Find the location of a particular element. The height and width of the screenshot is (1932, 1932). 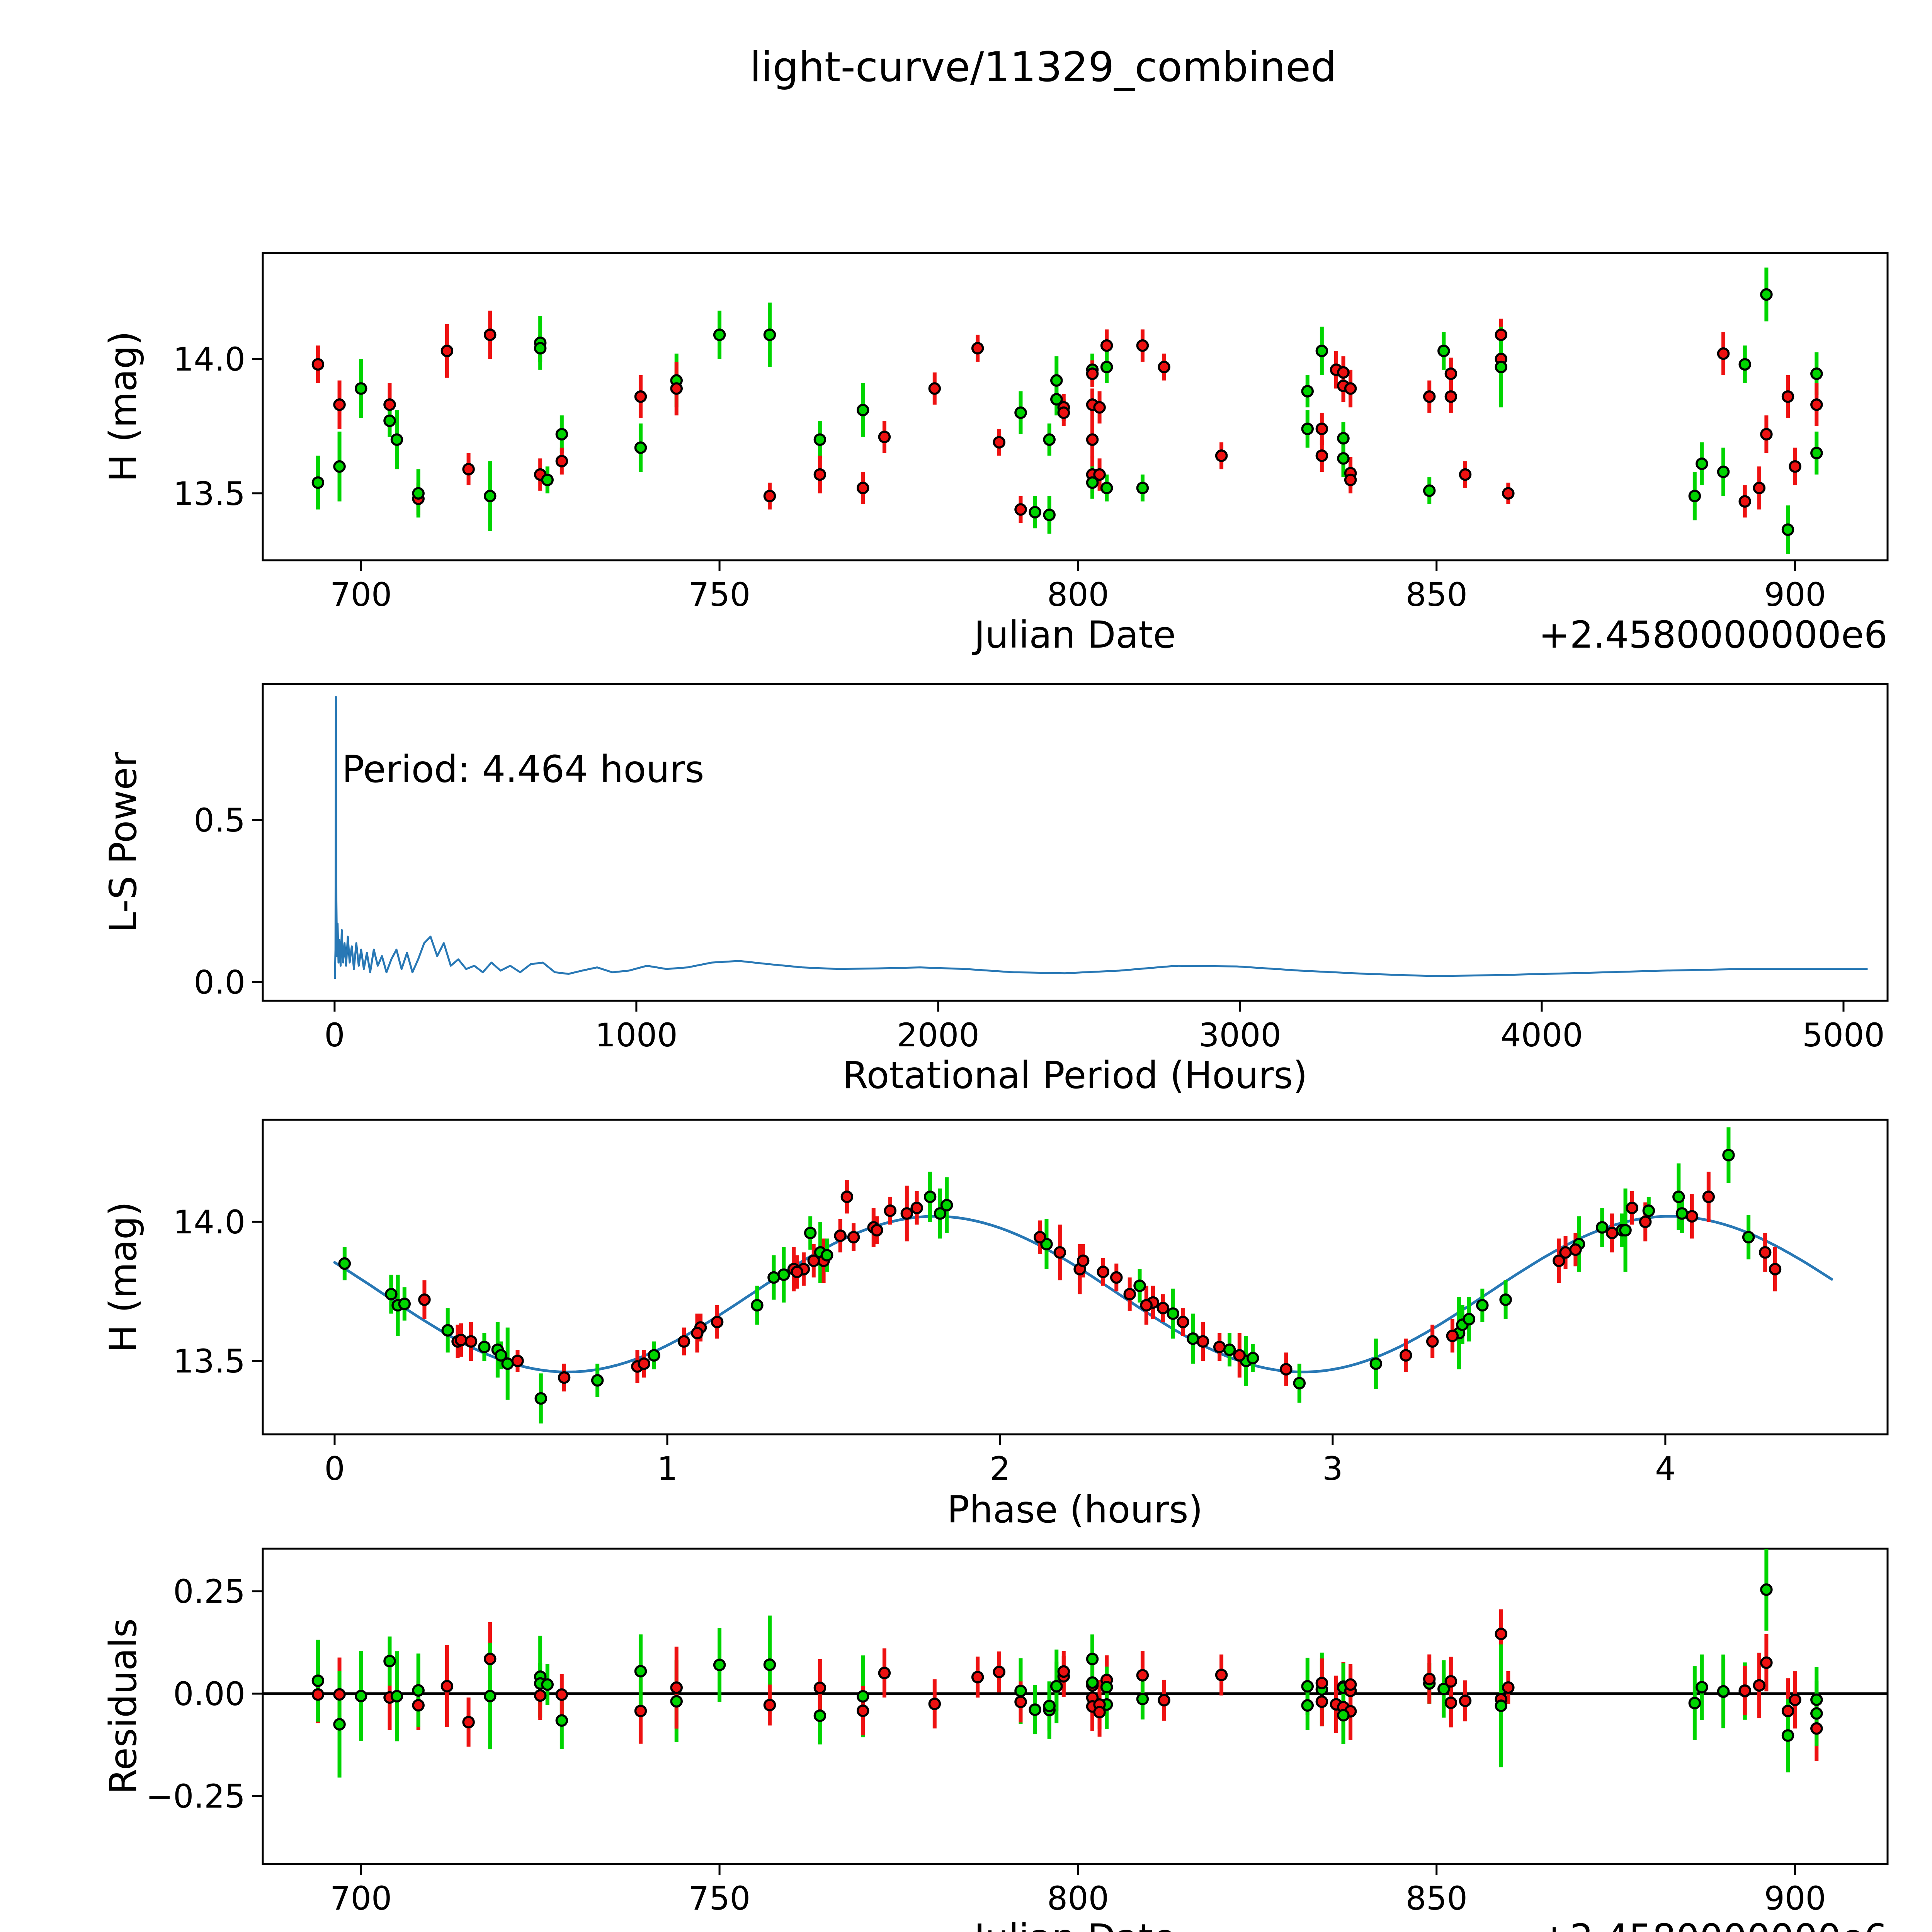

x-tick-label: 800 is located at coordinates (1078, 595).